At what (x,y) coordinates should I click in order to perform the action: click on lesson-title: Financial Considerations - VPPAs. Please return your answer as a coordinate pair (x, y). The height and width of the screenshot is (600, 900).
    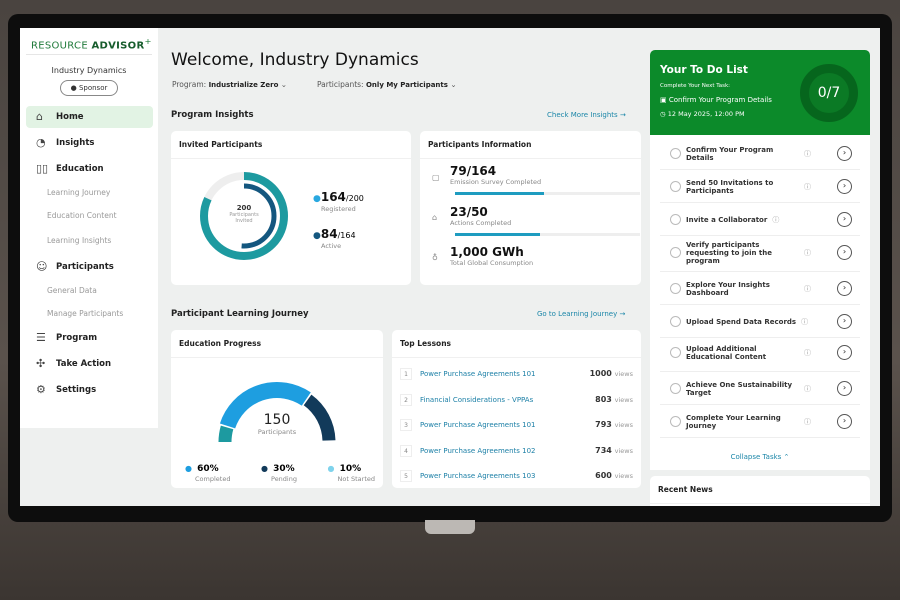
    Looking at the image, I should click on (477, 399).